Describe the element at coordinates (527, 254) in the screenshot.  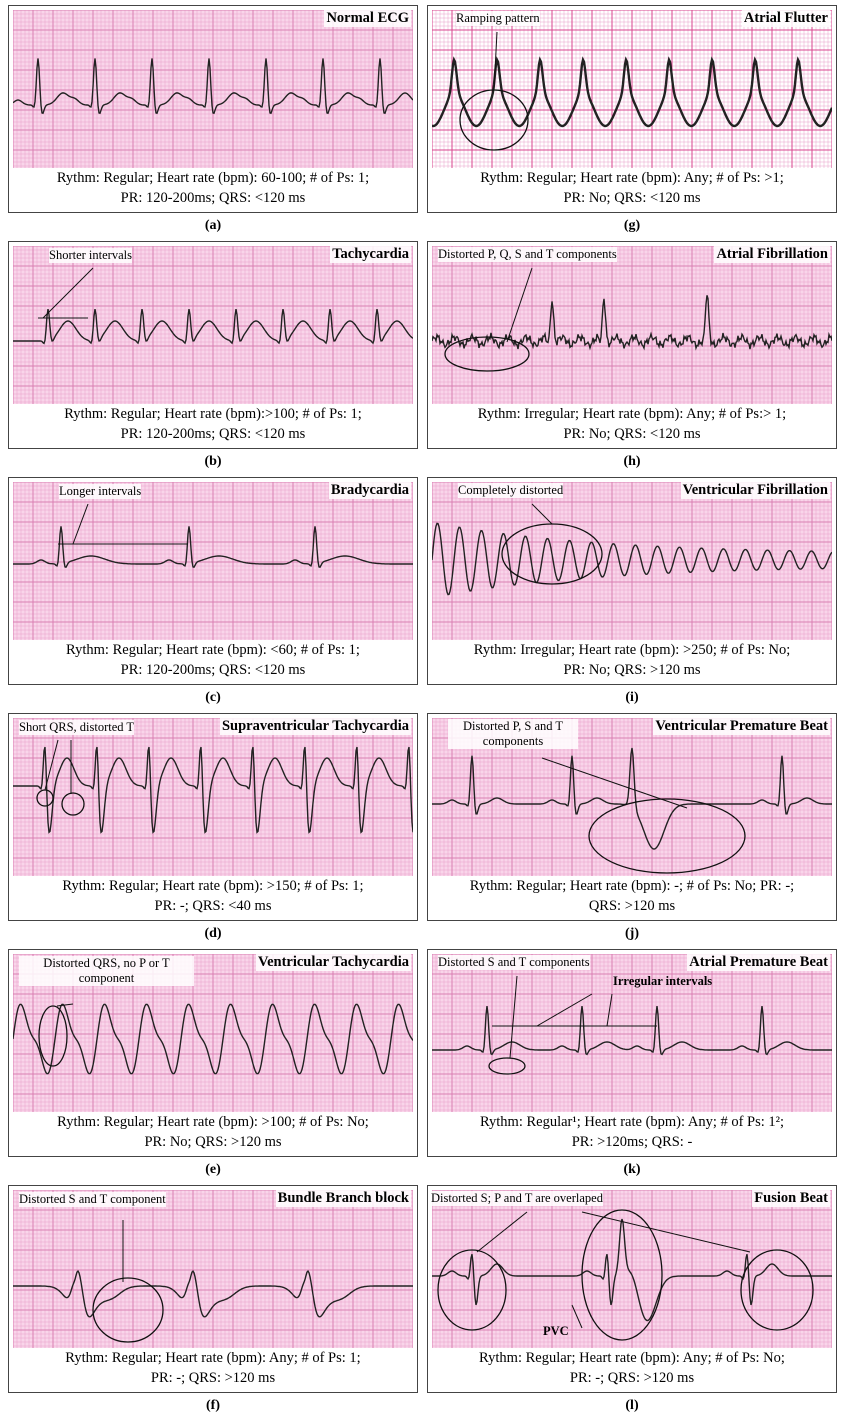
I see `annotation: Distorted P, Q, S and T components` at that location.